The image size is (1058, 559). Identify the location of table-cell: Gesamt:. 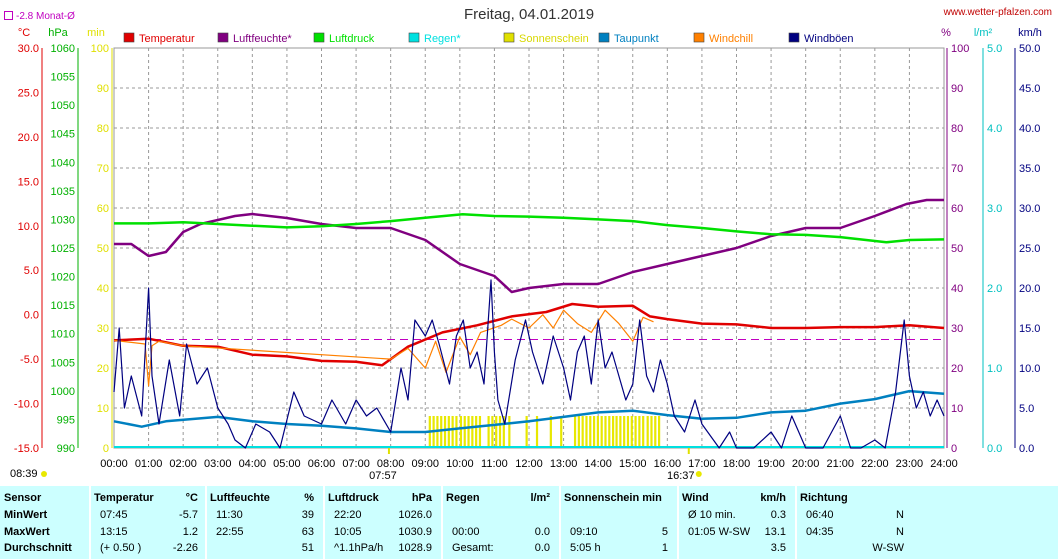
(473, 548).